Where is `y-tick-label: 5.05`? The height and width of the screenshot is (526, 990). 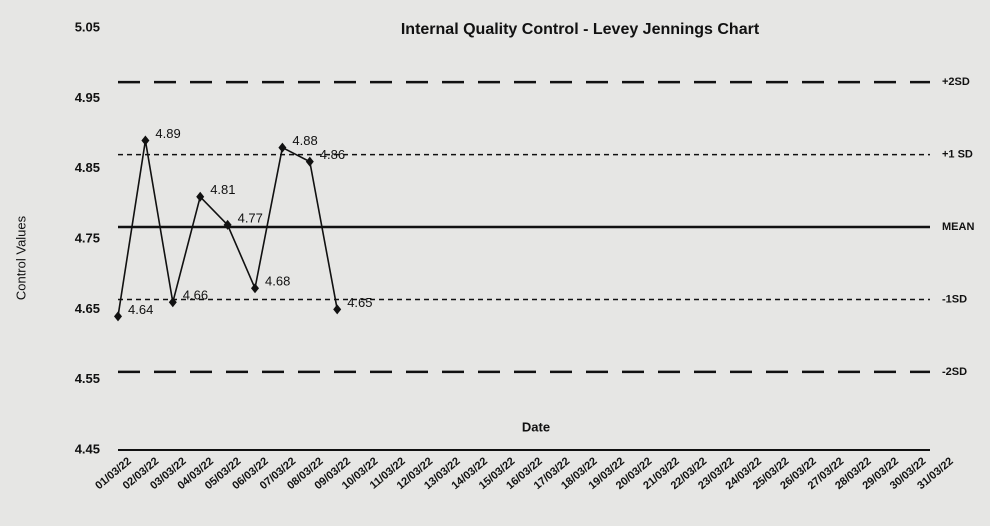
y-tick-label: 5.05 is located at coordinates (87, 26).